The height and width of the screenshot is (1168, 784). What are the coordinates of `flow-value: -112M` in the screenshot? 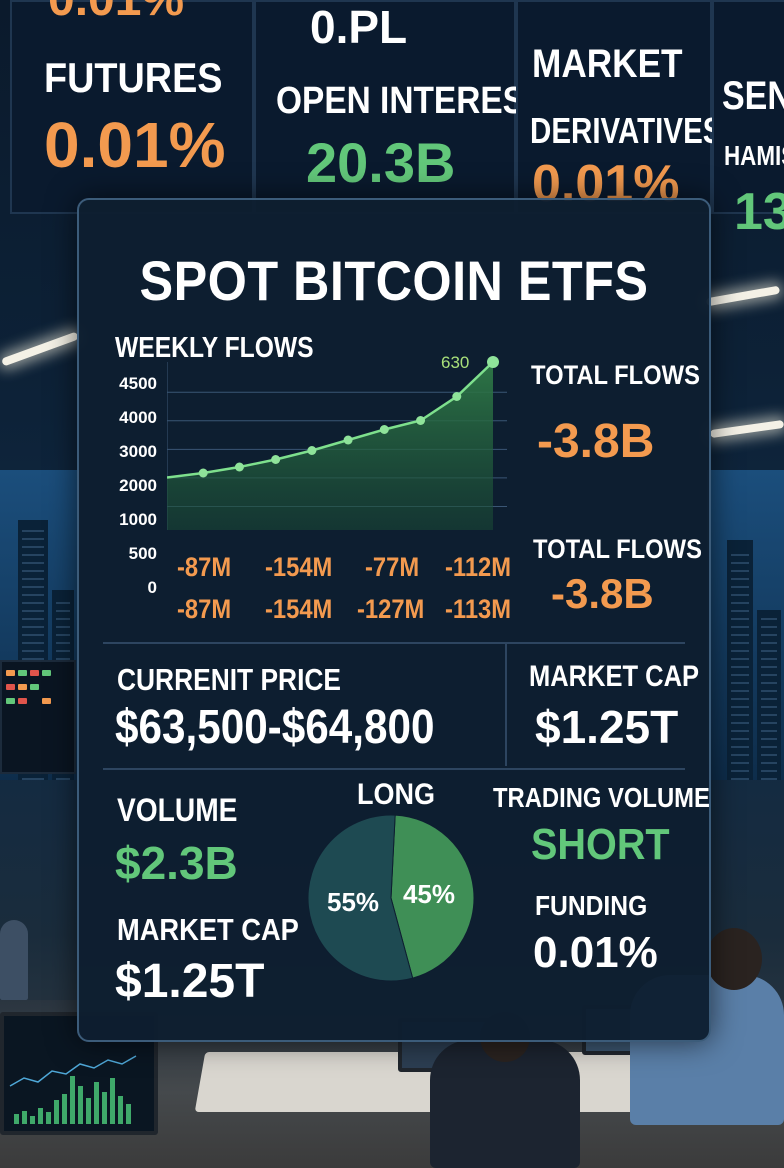 It's located at (478, 567).